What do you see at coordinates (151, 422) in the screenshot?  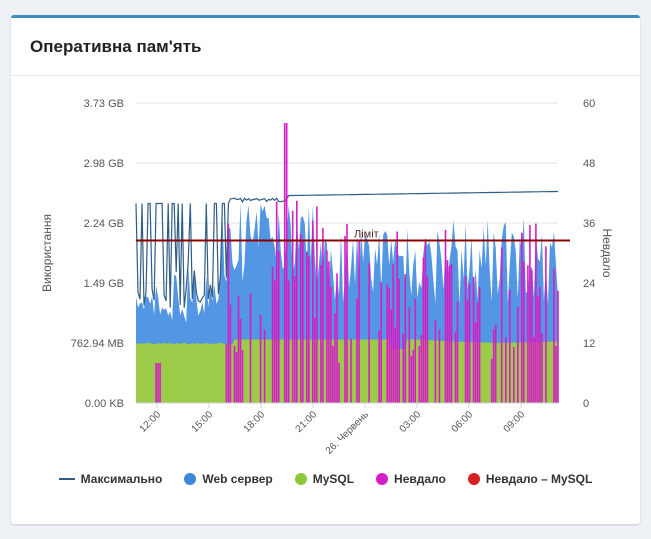 I see `x-tick-label: 12:00` at bounding box center [151, 422].